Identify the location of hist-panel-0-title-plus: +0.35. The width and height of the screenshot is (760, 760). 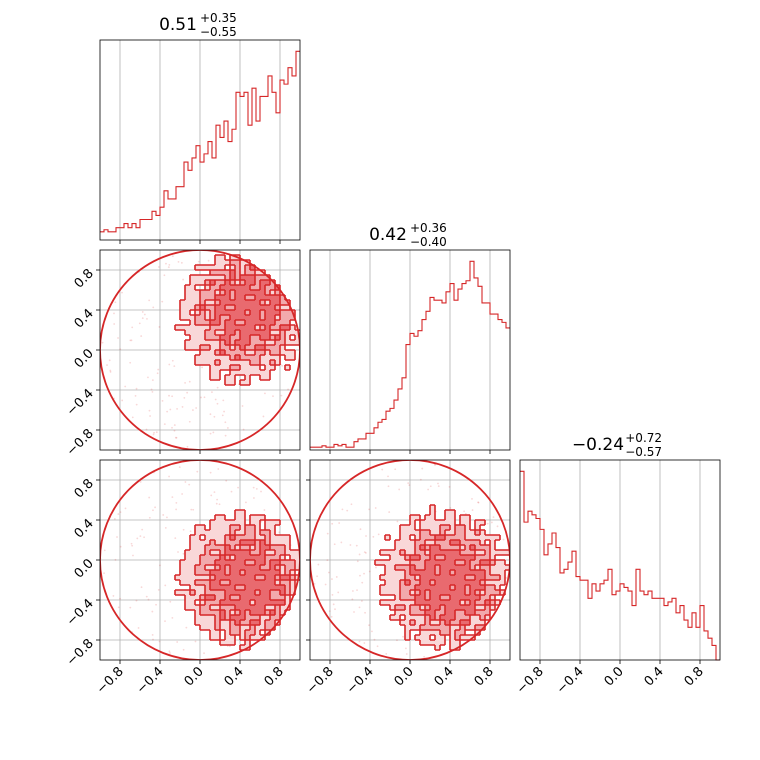
(218, 18).